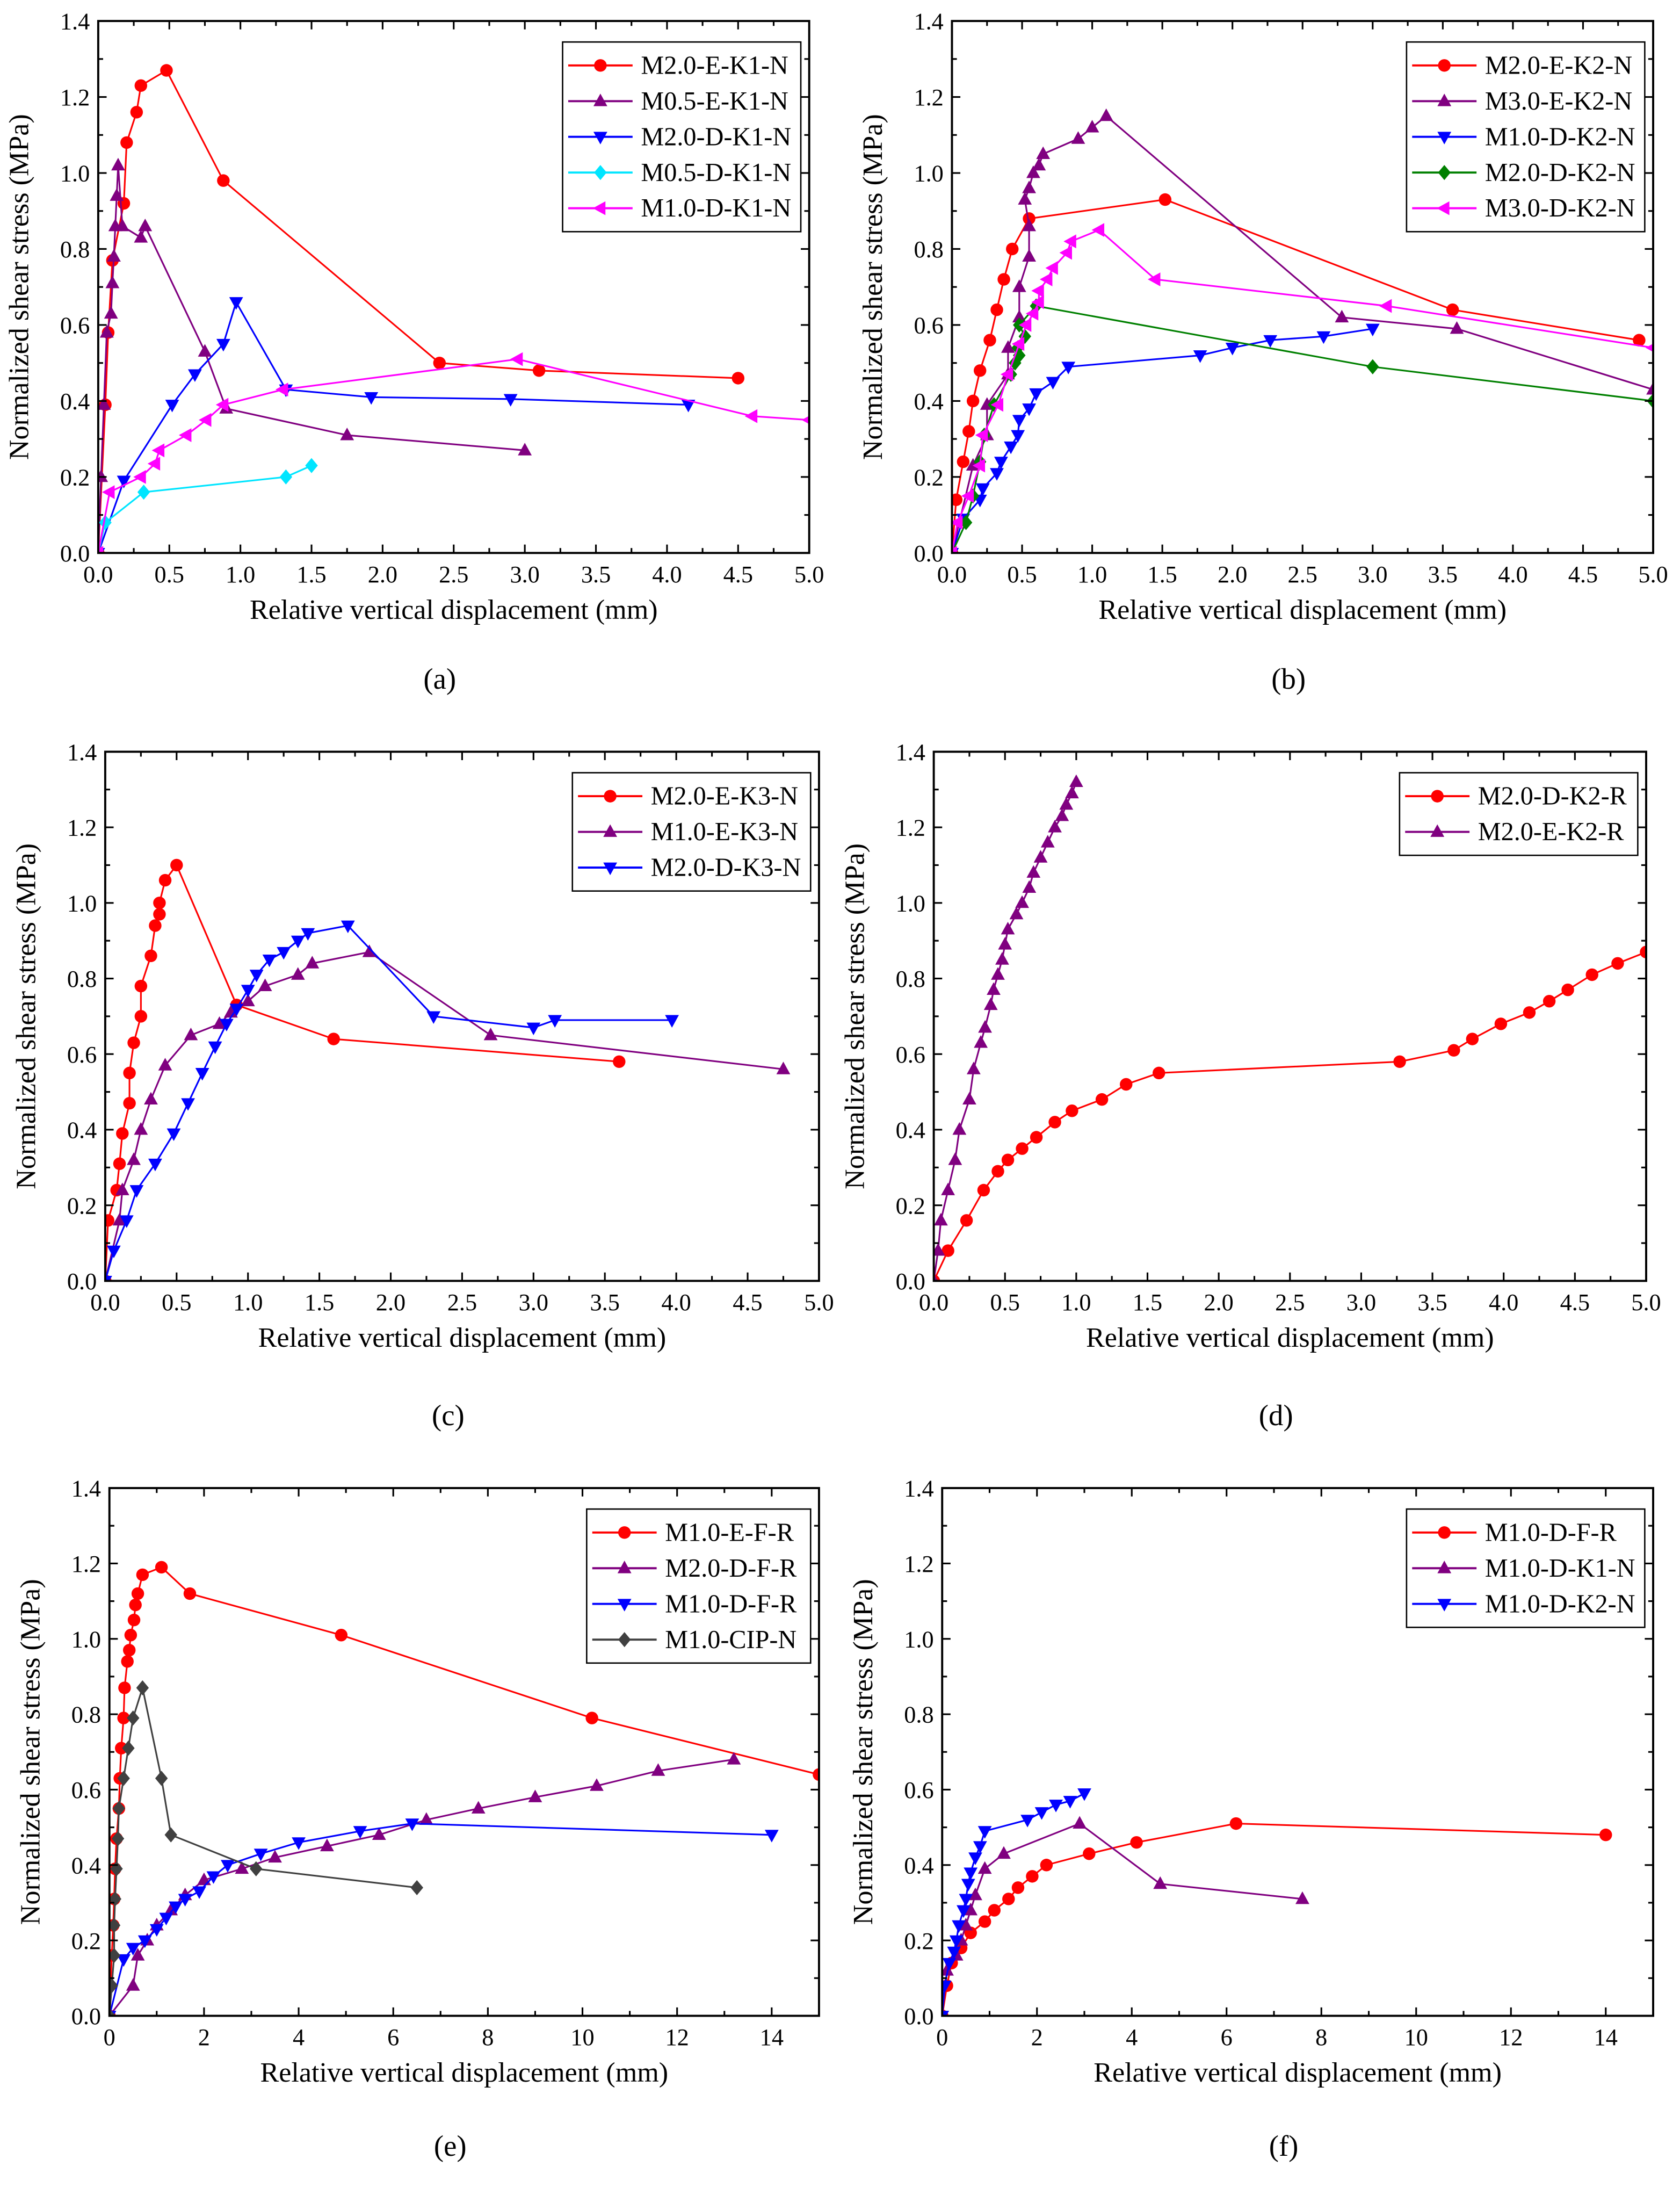  I want to click on legend-item: M1.0-D-F-R, so click(1515, 1532).